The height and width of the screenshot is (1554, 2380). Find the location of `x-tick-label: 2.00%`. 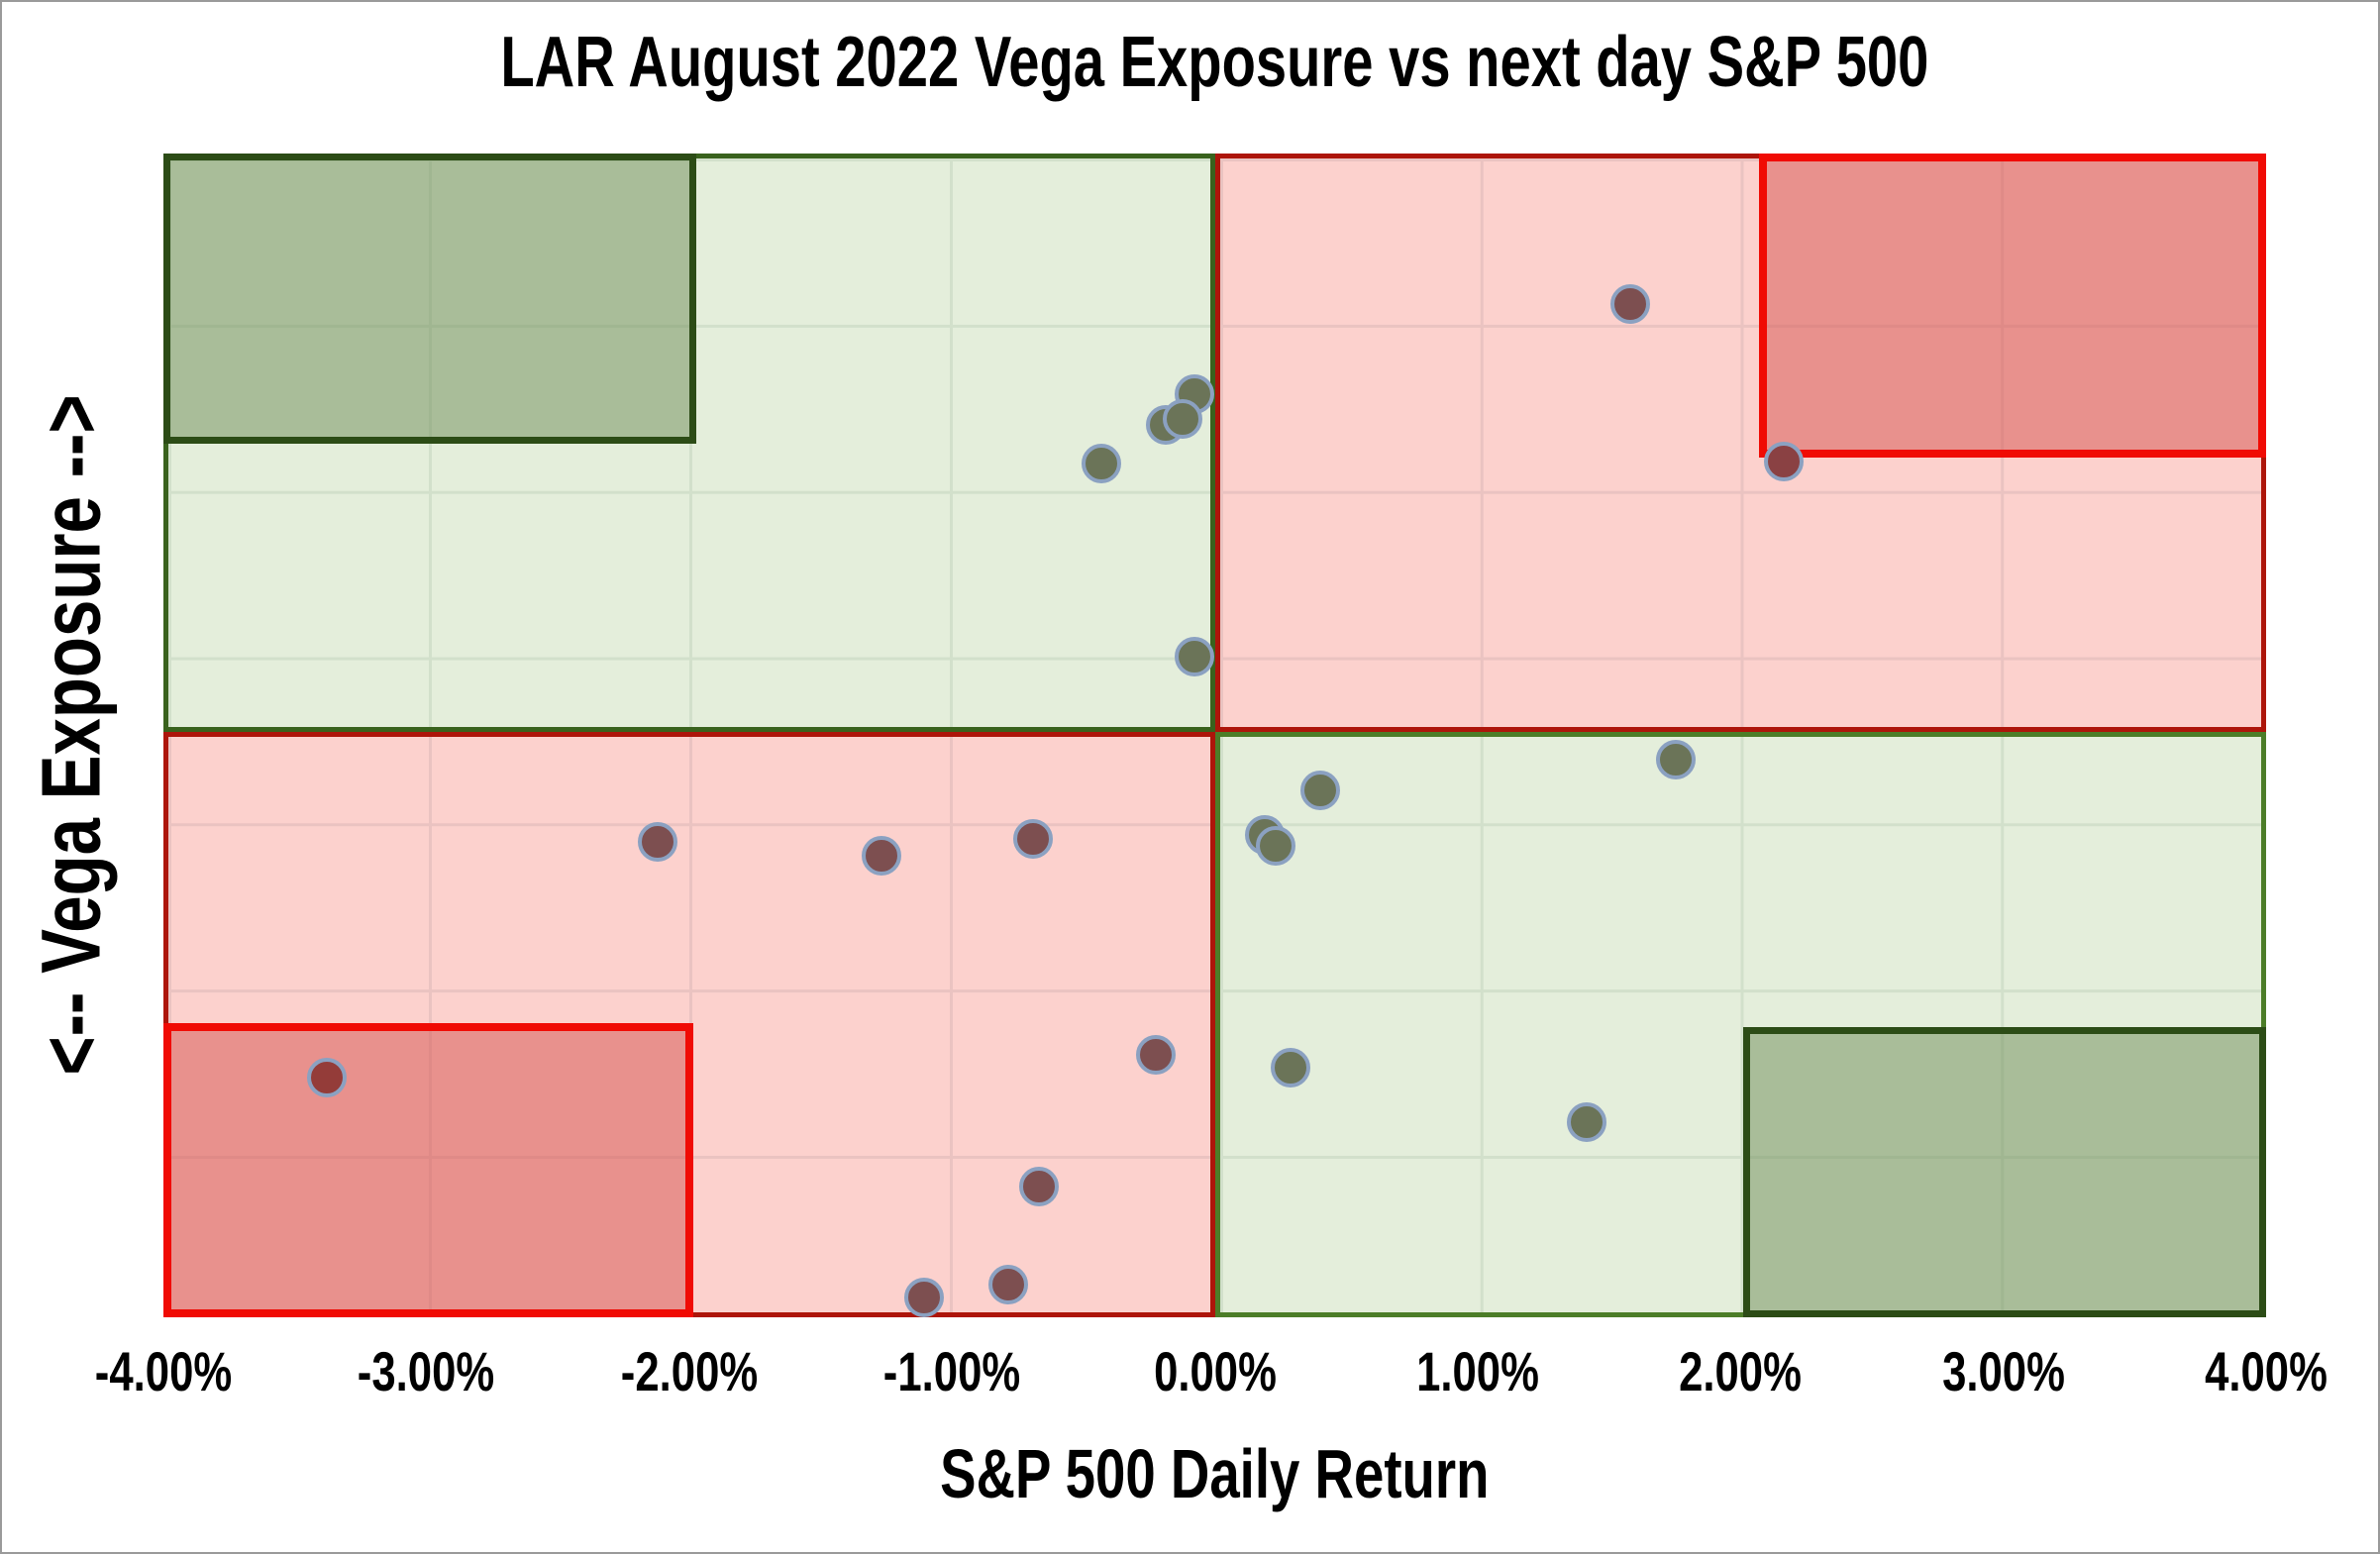

x-tick-label: 2.00% is located at coordinates (1741, 1371).